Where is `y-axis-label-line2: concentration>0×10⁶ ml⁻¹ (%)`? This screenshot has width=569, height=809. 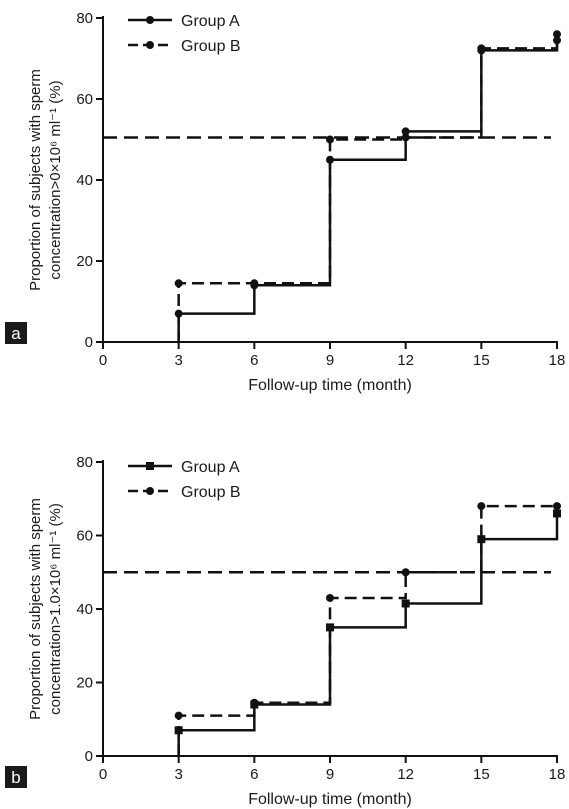
y-axis-label-line2: concentration>0×10⁶ ml⁻¹ (%) is located at coordinates (55, 179).